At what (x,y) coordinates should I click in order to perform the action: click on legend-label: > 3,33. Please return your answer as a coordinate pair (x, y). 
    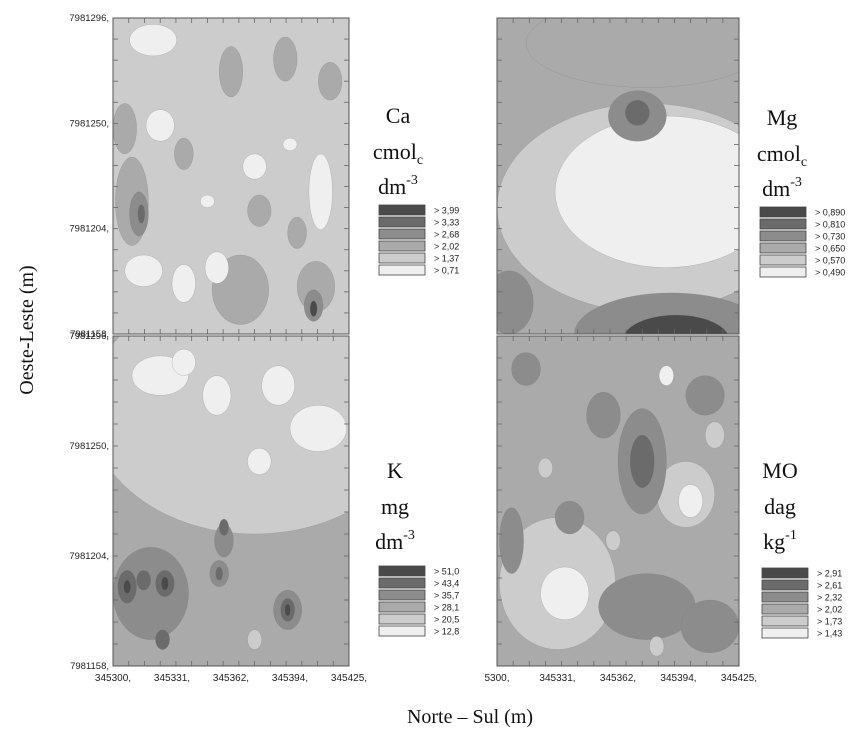
    Looking at the image, I should click on (446, 223).